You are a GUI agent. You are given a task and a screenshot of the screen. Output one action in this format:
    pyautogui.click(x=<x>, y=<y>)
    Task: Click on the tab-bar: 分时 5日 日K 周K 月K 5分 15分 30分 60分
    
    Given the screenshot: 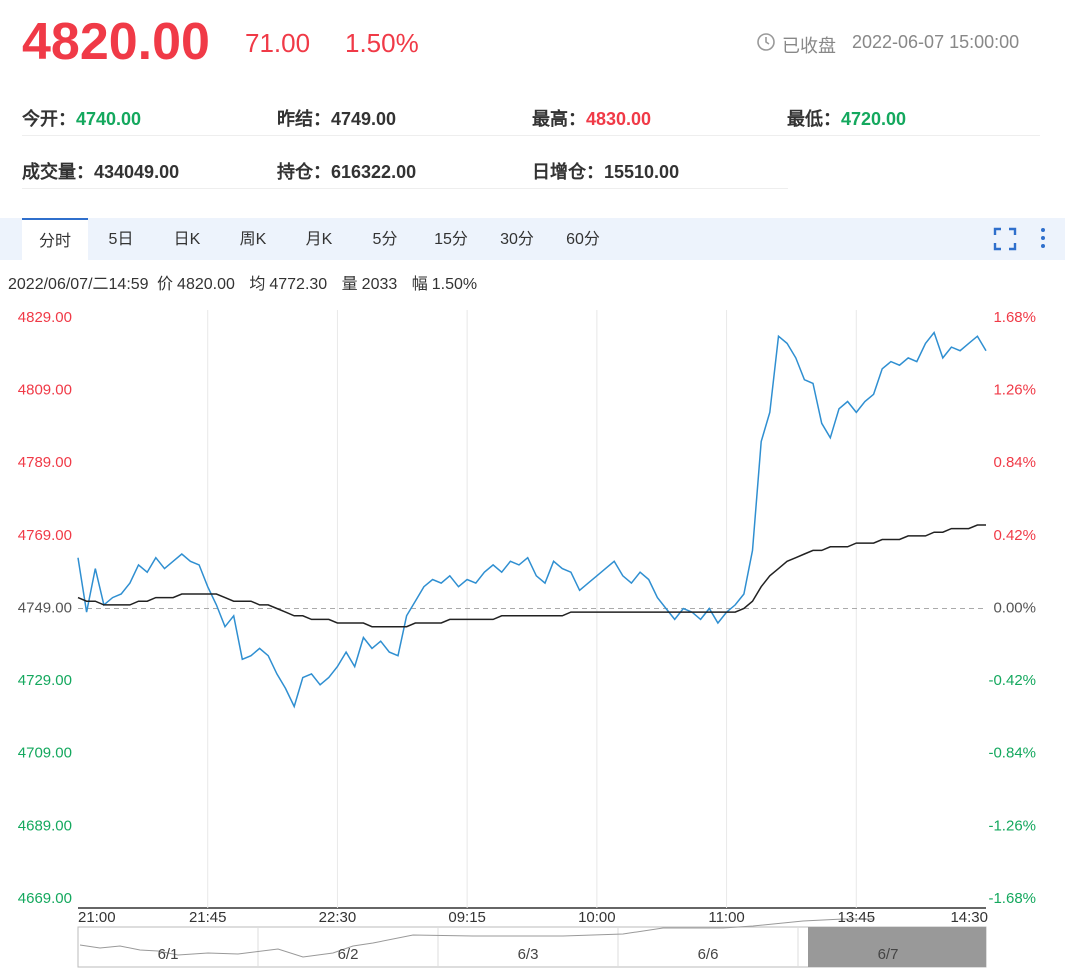 What is the action you would take?
    pyautogui.click(x=532, y=239)
    